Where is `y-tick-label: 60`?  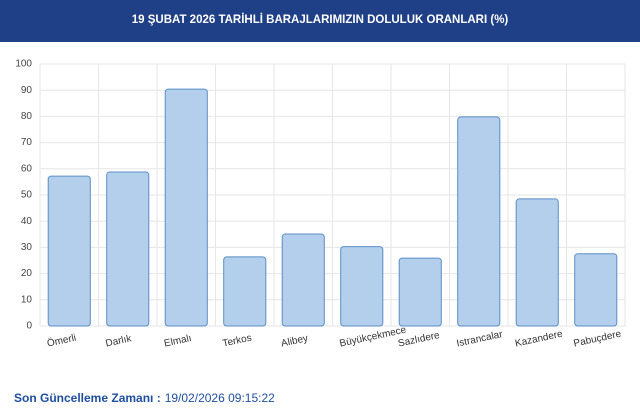 y-tick-label: 60 is located at coordinates (27, 168).